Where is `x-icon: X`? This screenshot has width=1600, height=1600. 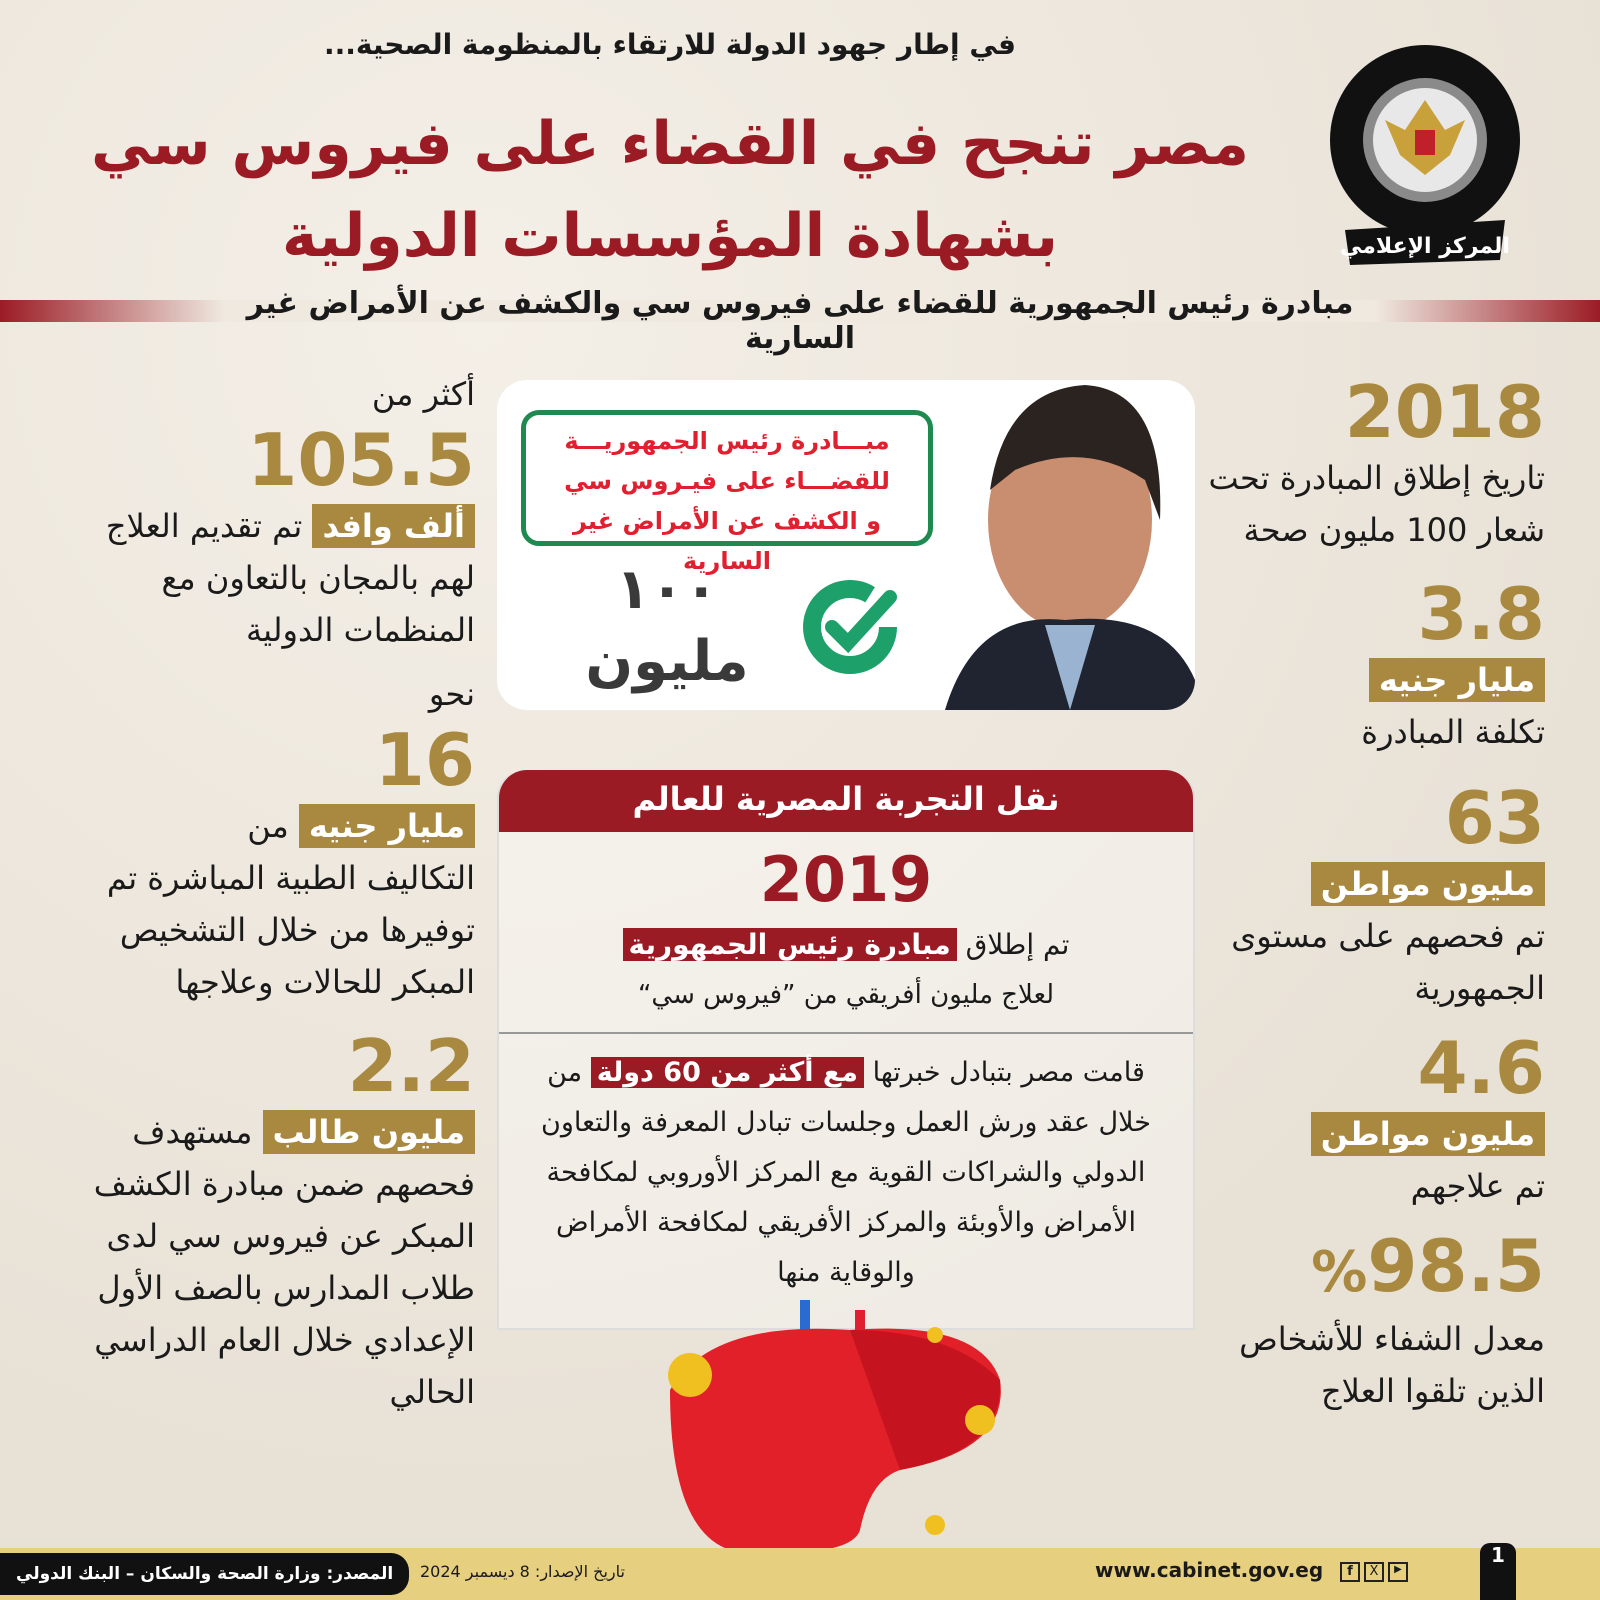 x-icon: X is located at coordinates (1374, 1572).